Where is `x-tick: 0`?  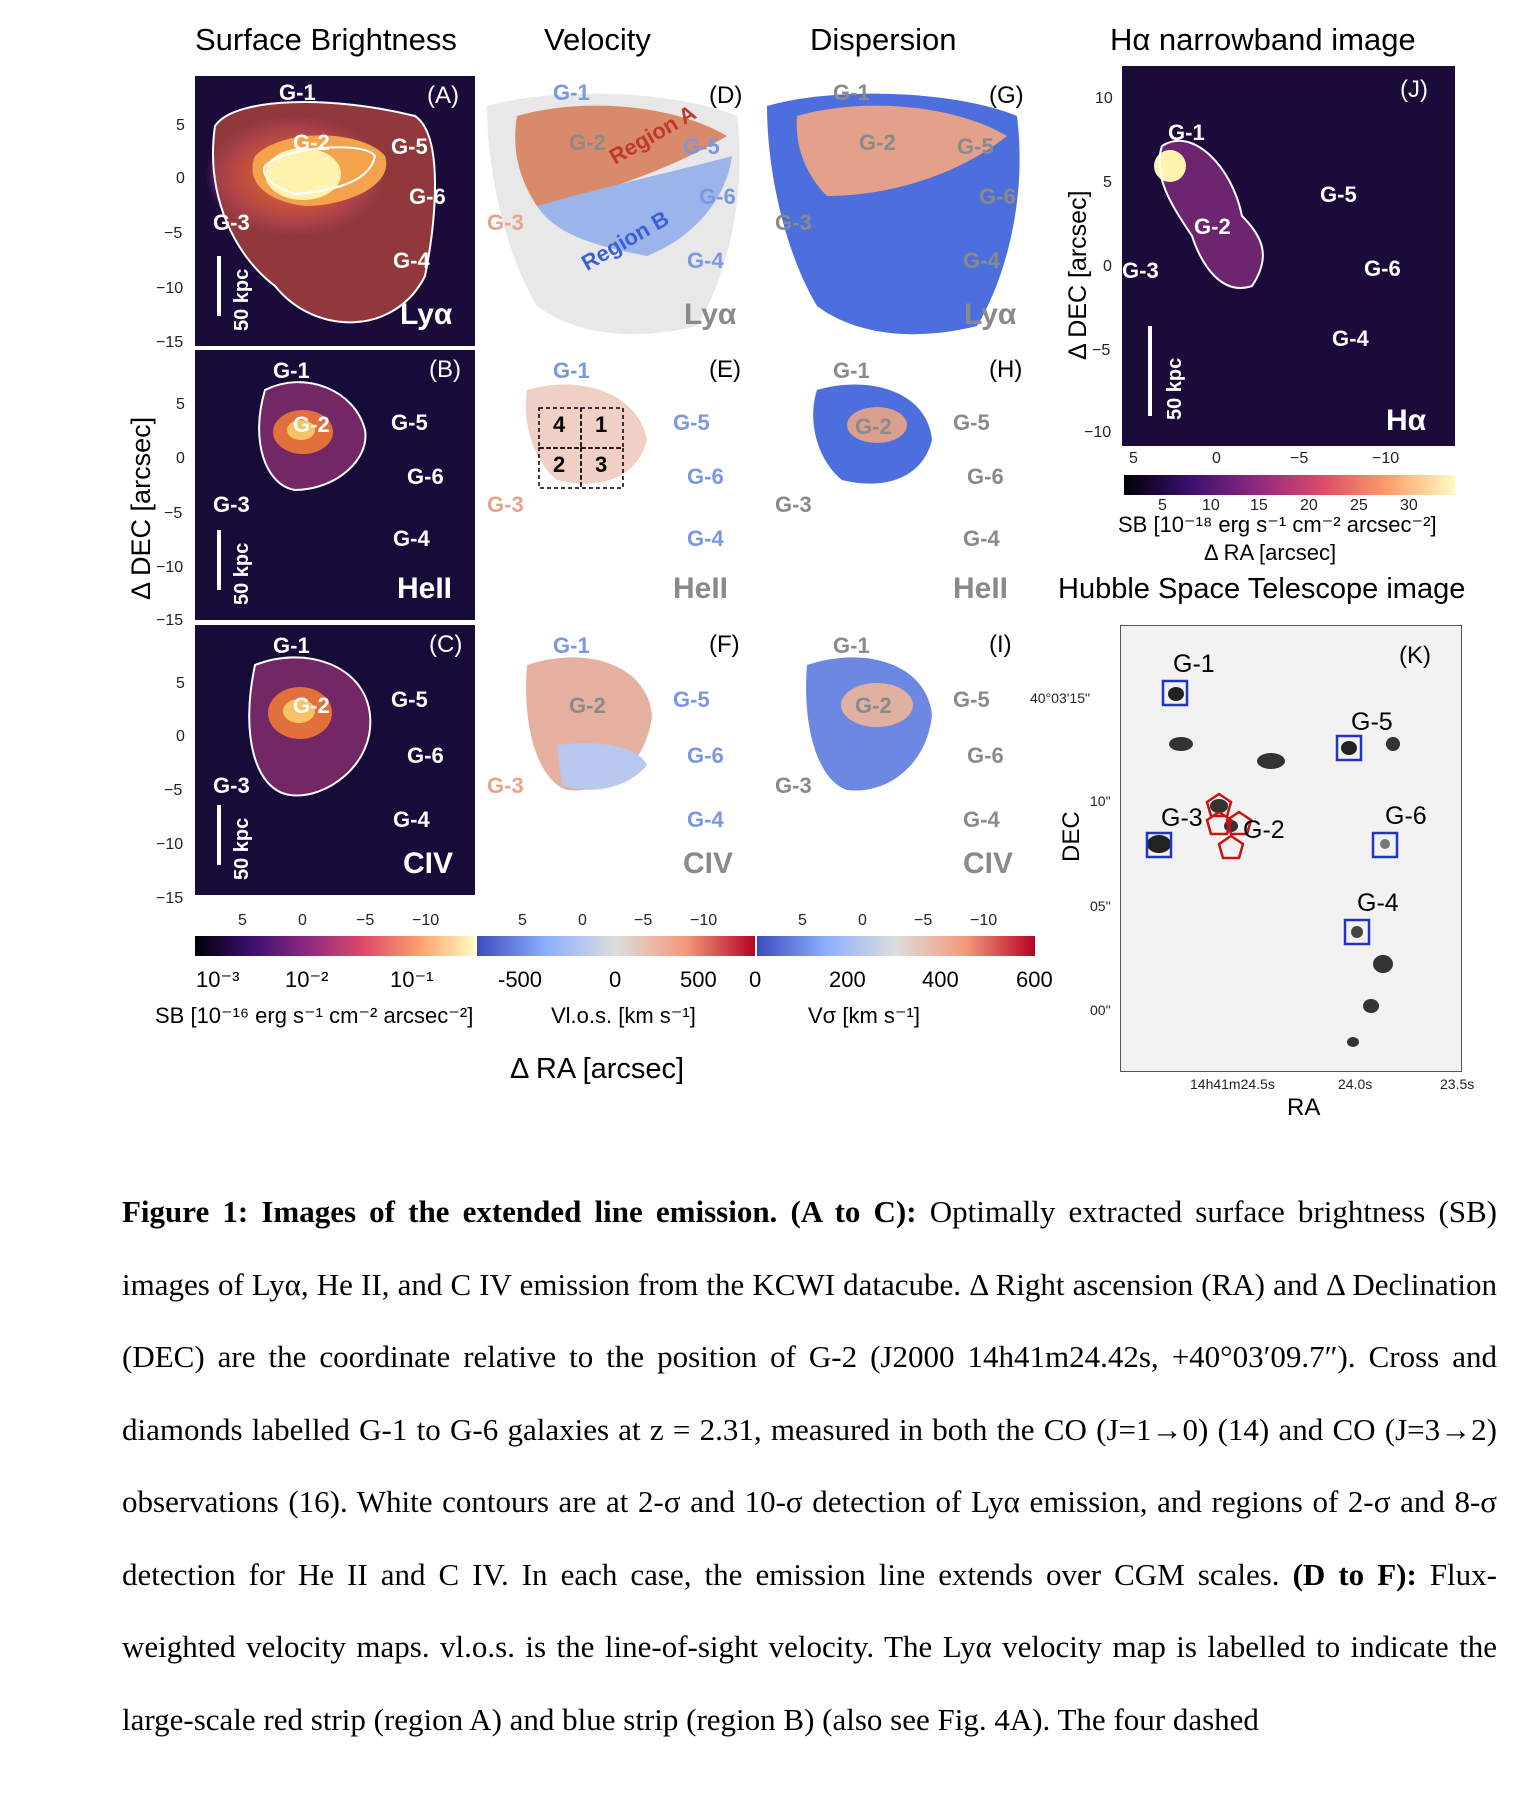
x-tick: 0 is located at coordinates (302, 920).